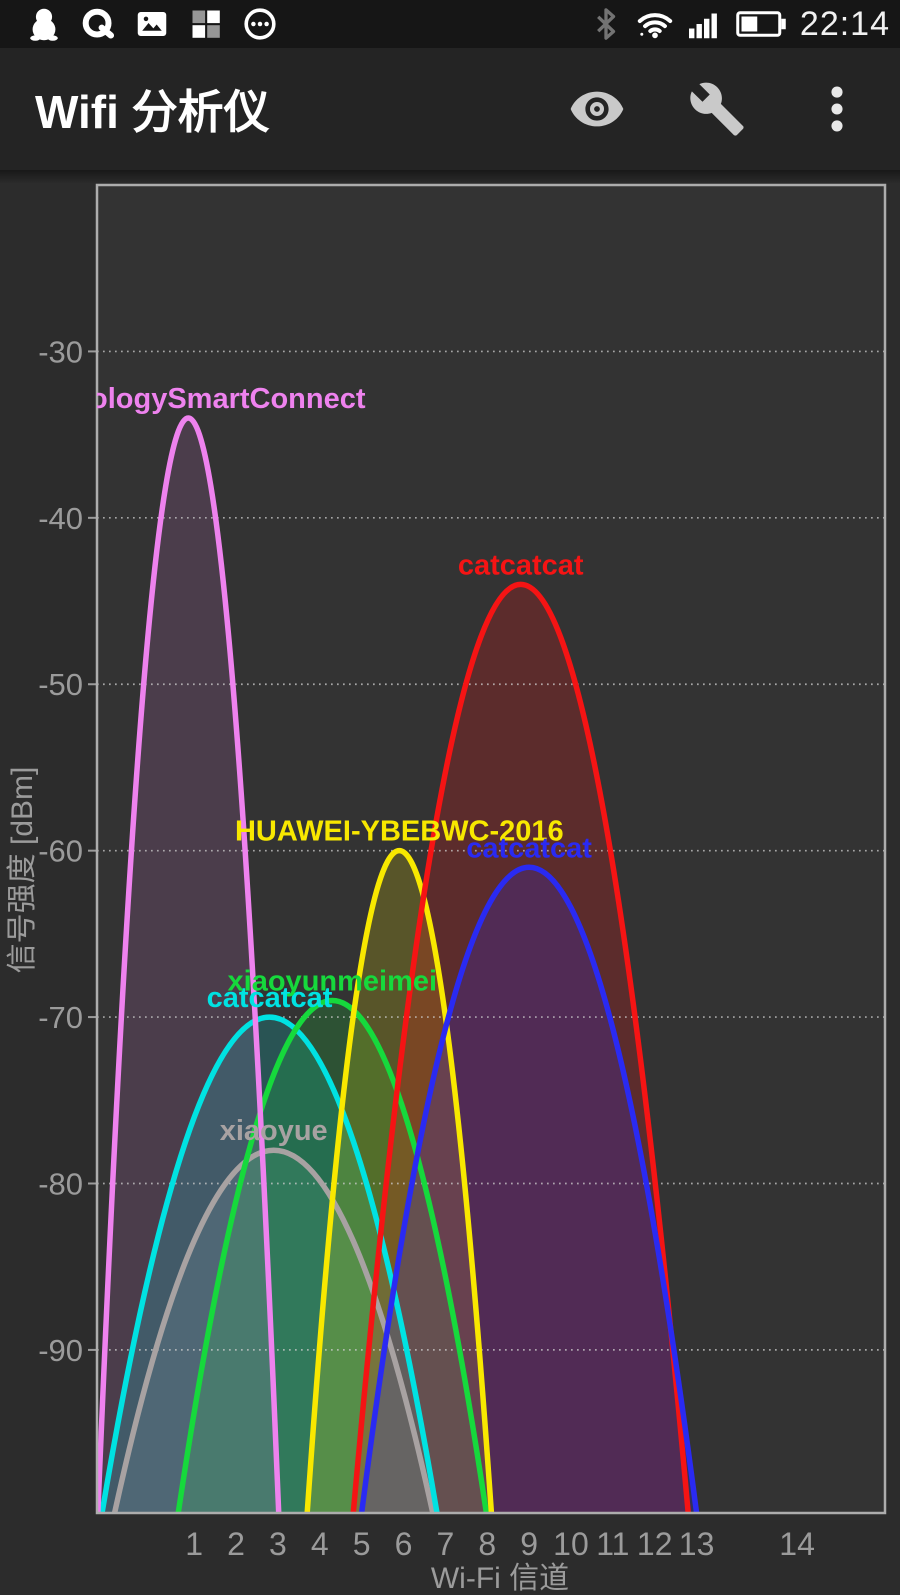 This screenshot has height=1595, width=900. Describe the element at coordinates (189, 964) in the screenshot. I see `network-curve-ologySmartConnect` at that location.